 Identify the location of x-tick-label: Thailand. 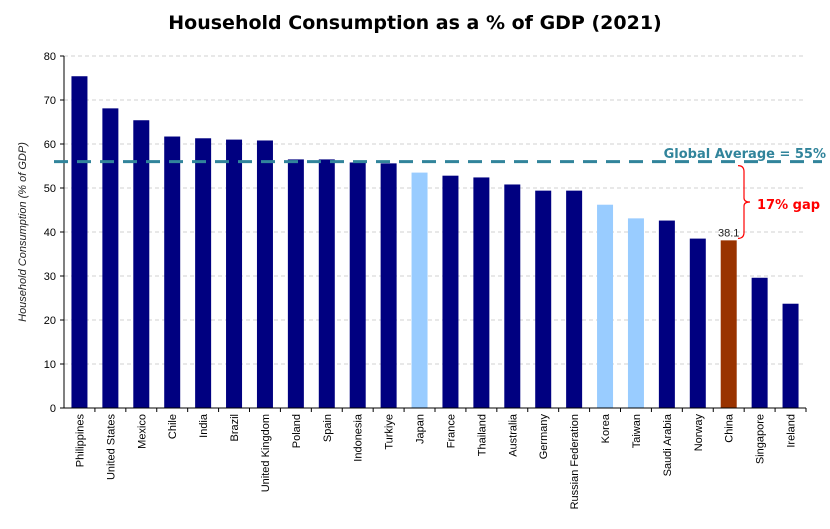
(482, 435).